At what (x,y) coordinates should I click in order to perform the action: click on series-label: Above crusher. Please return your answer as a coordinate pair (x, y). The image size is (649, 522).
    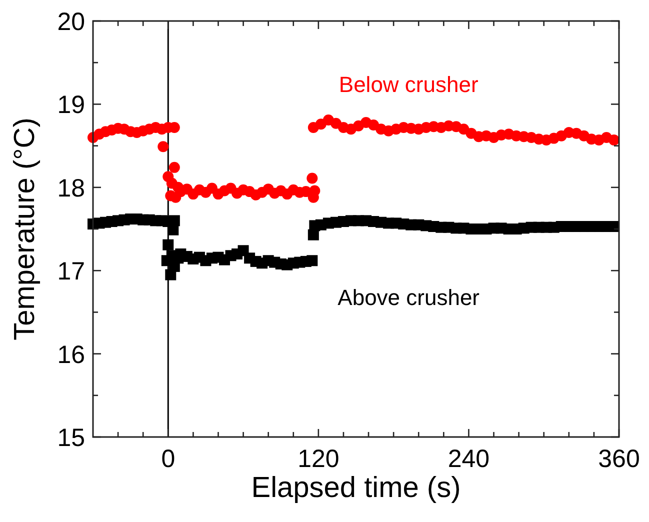
    Looking at the image, I should click on (409, 297).